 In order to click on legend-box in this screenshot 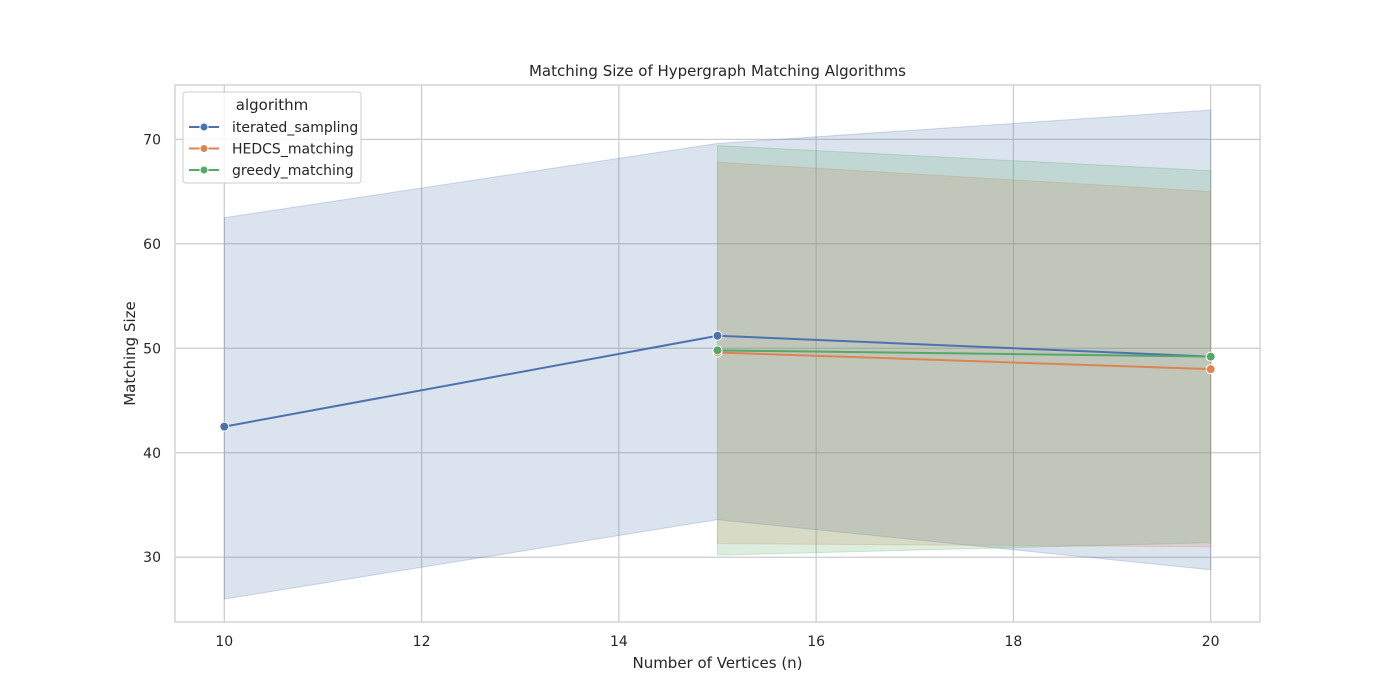, I will do `click(272, 137)`.